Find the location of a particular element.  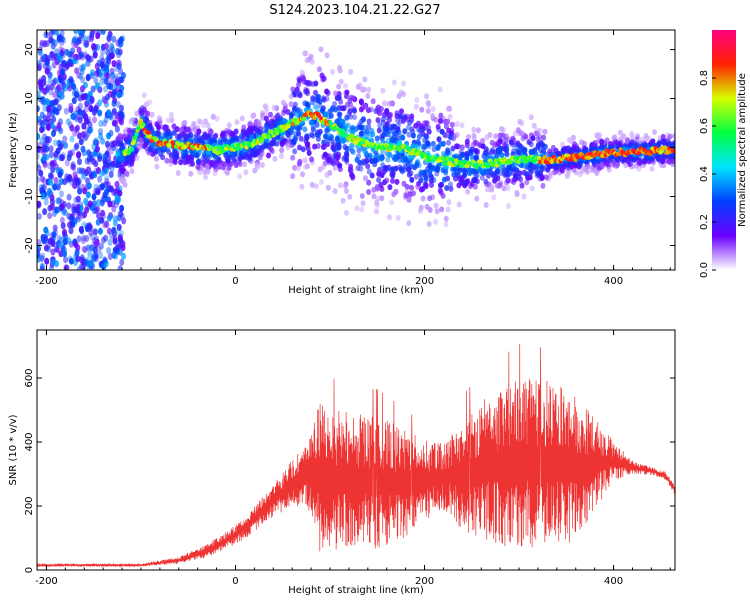

chart-title: S124.2023.104.21.22.G27 is located at coordinates (354, 10).